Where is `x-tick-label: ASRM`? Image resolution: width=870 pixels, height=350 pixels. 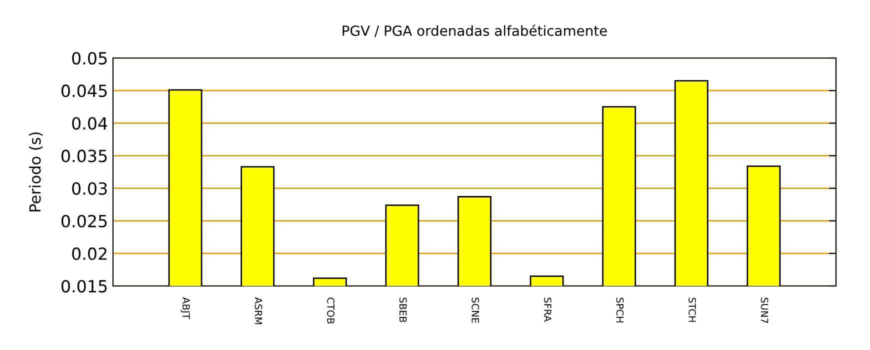
x-tick-label: ASRM is located at coordinates (258, 310).